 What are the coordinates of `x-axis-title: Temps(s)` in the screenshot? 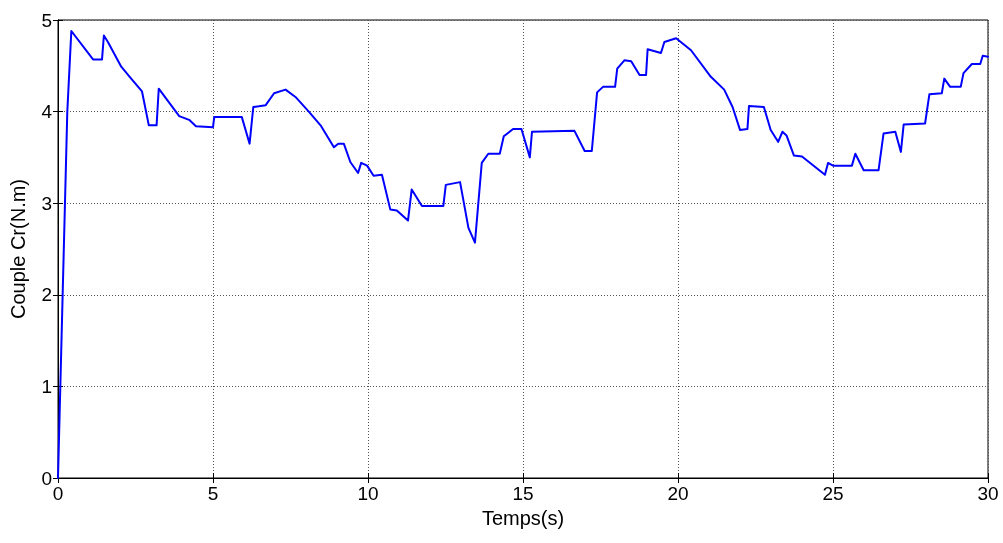 It's located at (523, 517).